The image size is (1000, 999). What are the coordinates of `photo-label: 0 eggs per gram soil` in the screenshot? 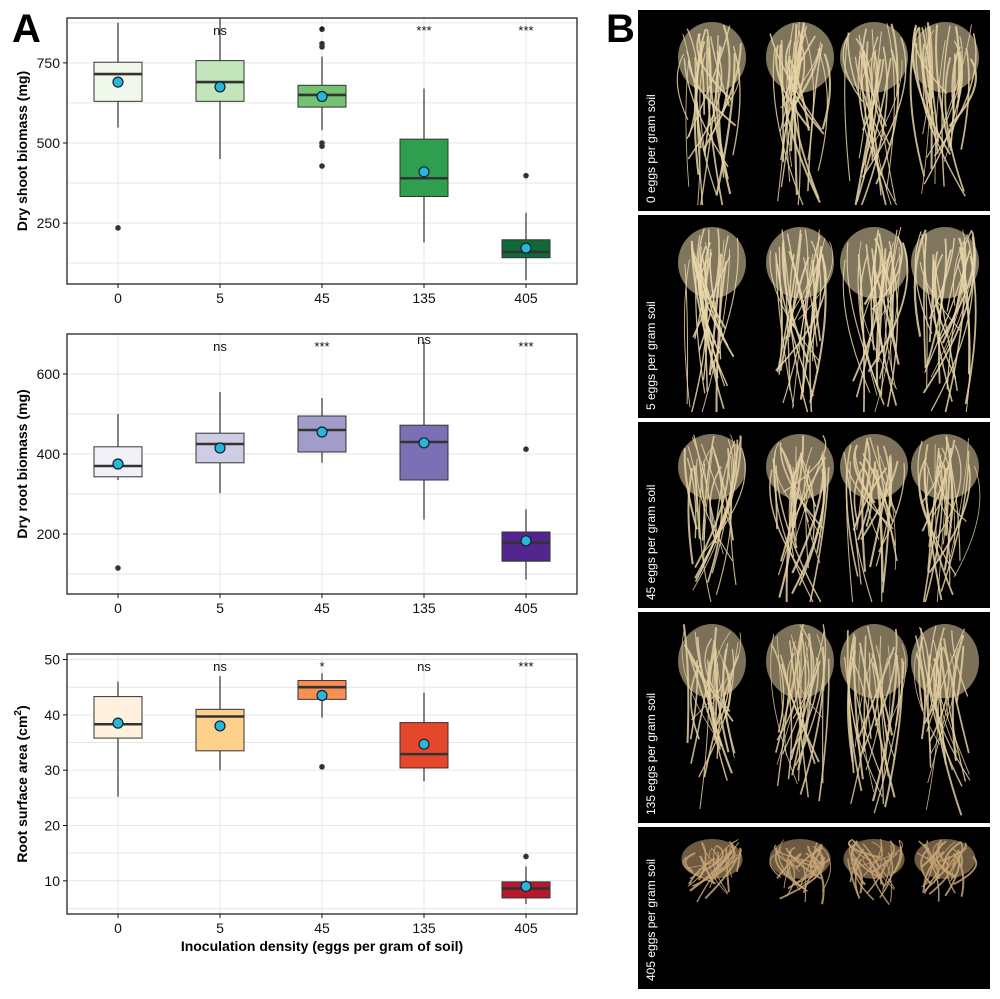 It's located at (651, 148).